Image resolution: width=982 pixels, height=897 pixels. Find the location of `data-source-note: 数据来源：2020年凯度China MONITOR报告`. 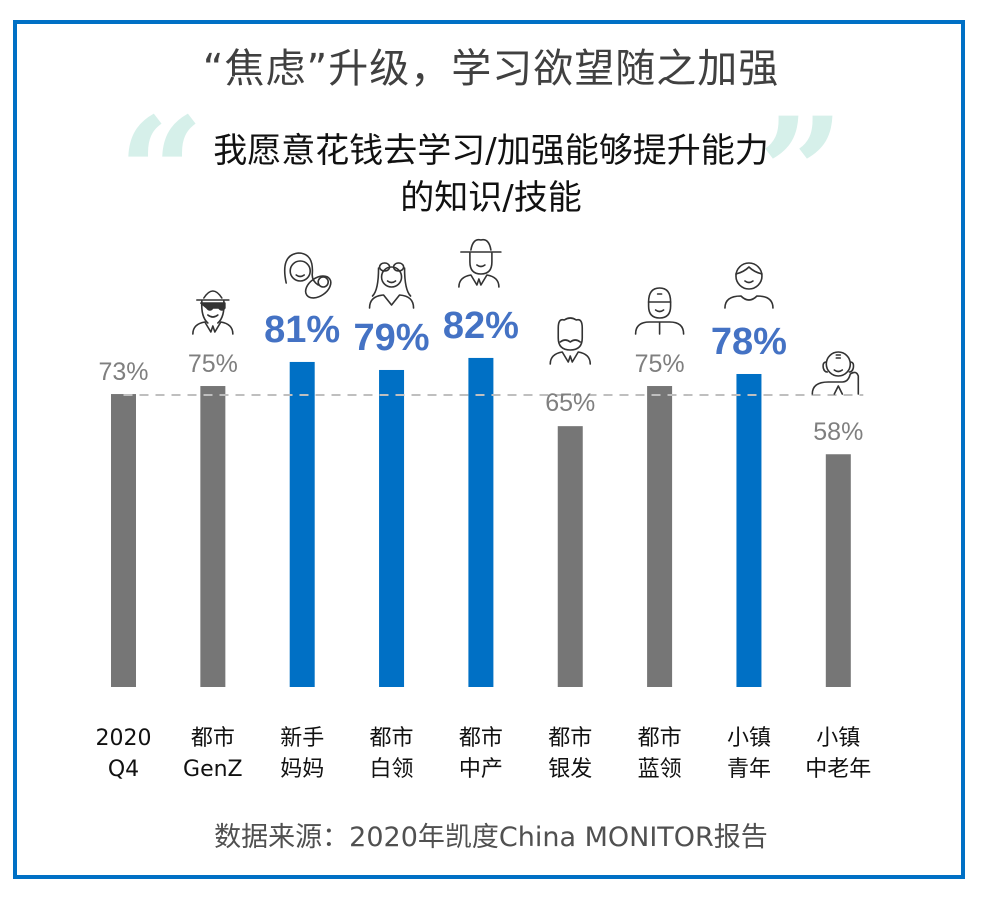

data-source-note: 数据来源：2020年凯度China MONITOR报告 is located at coordinates (491, 837).